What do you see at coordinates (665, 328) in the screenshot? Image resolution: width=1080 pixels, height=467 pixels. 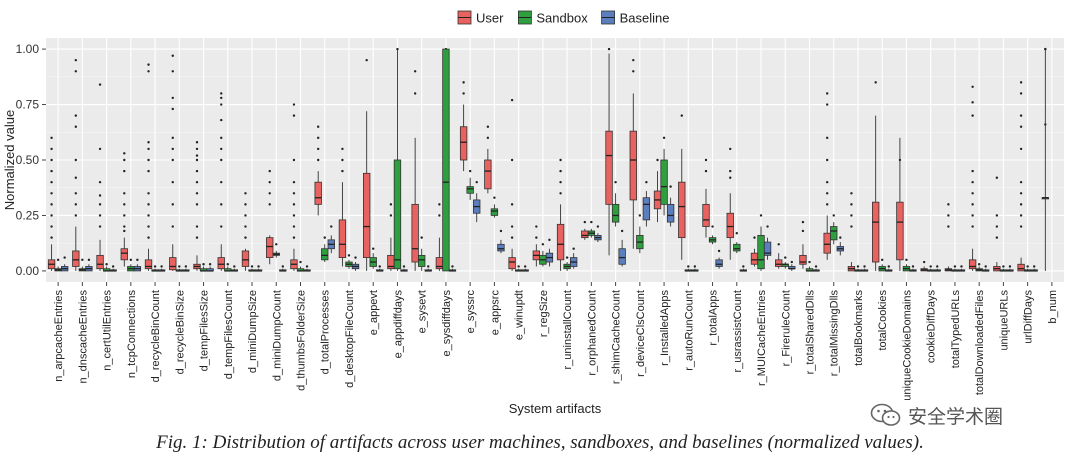 I see `x-tick-label: r_InstalledApps` at bounding box center [665, 328].